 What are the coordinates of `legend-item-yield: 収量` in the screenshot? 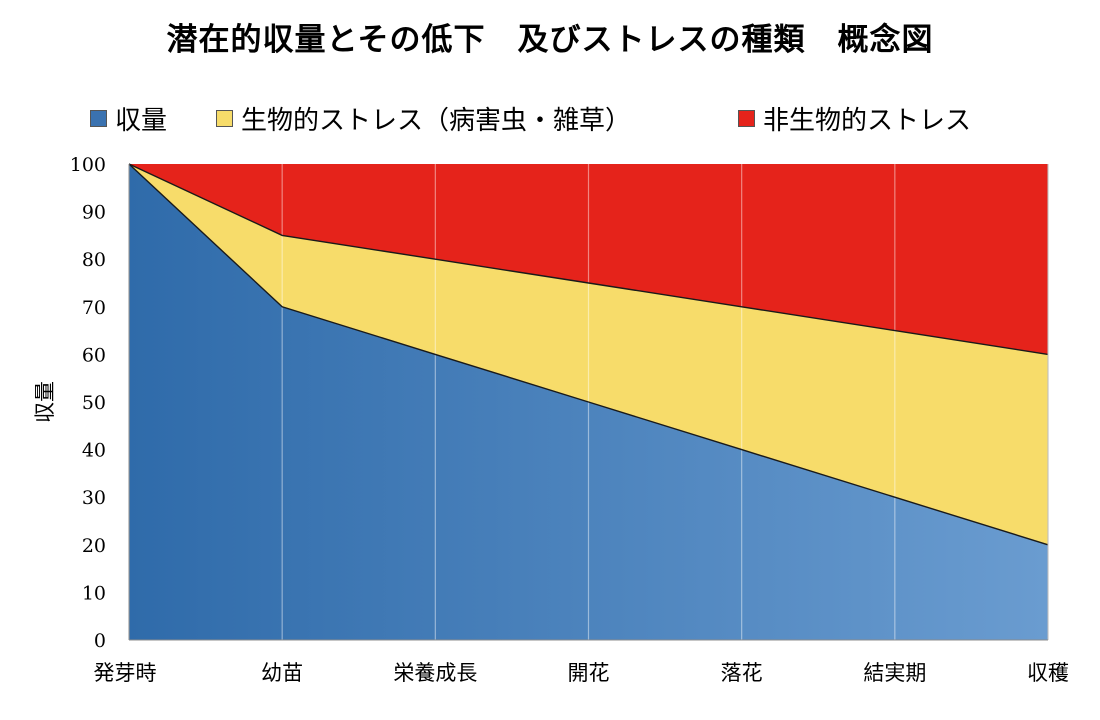 It's located at (128, 118).